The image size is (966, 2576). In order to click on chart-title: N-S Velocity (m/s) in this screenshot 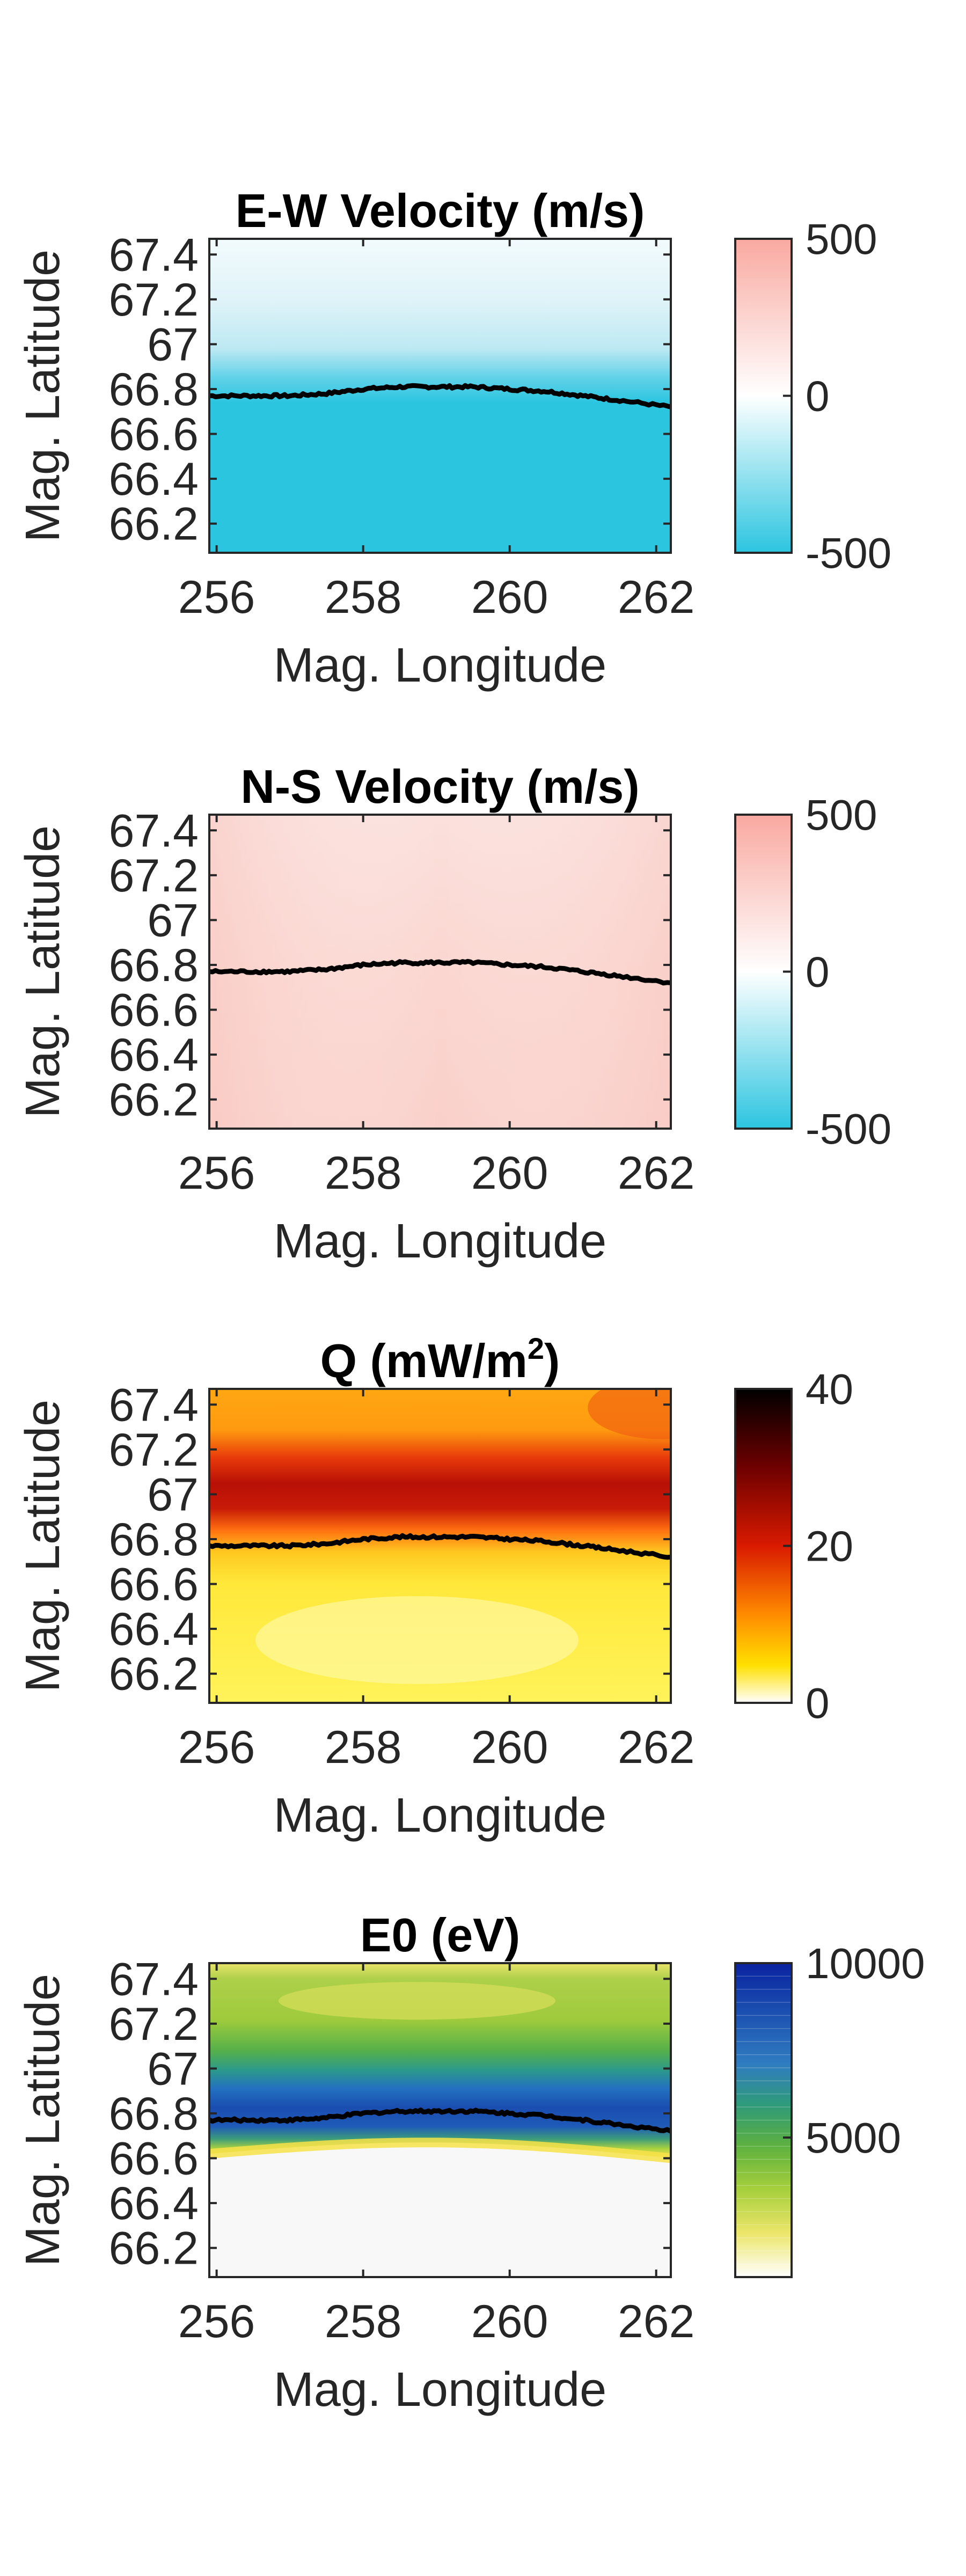, I will do `click(439, 786)`.